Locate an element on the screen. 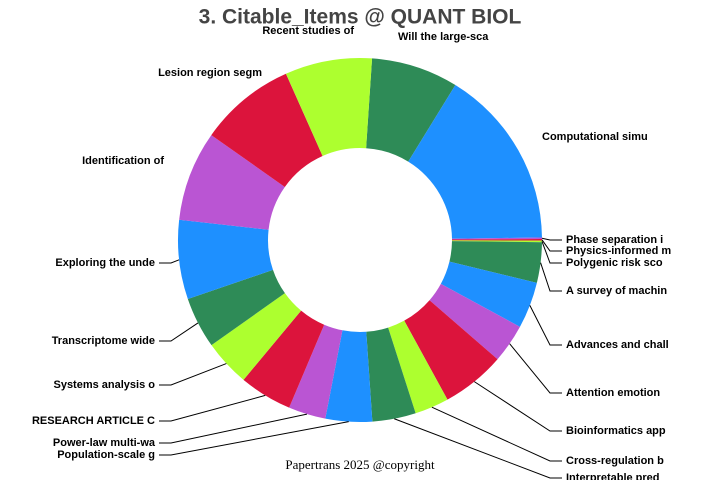  slice-label: Interpretable pred is located at coordinates (613, 476).